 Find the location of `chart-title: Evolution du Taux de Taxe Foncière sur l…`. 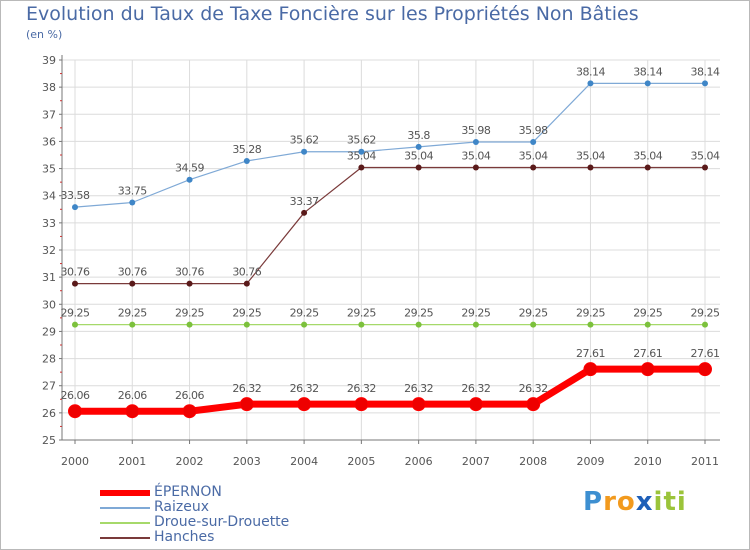

chart-title: Evolution du Taux de Taxe Foncière sur l… is located at coordinates (332, 14).